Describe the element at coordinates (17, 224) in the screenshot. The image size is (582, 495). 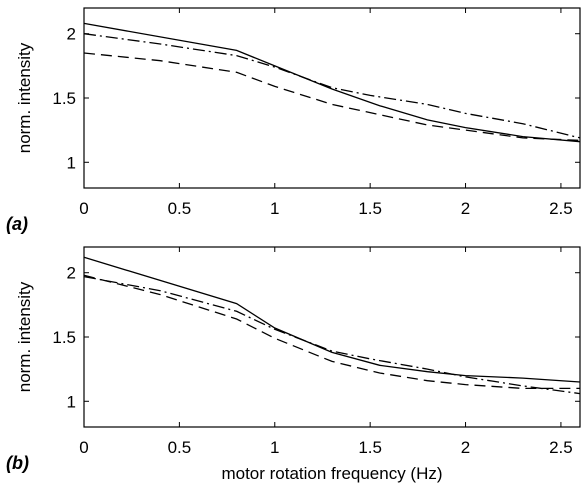
I see `panel-label: (a)` at that location.